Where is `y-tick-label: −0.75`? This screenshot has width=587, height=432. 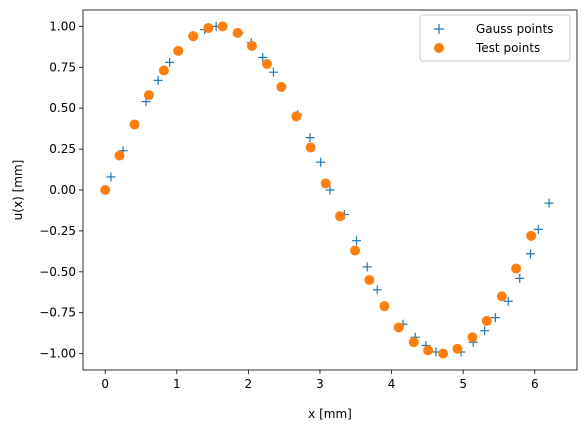
y-tick-label: −0.75 is located at coordinates (57, 313).